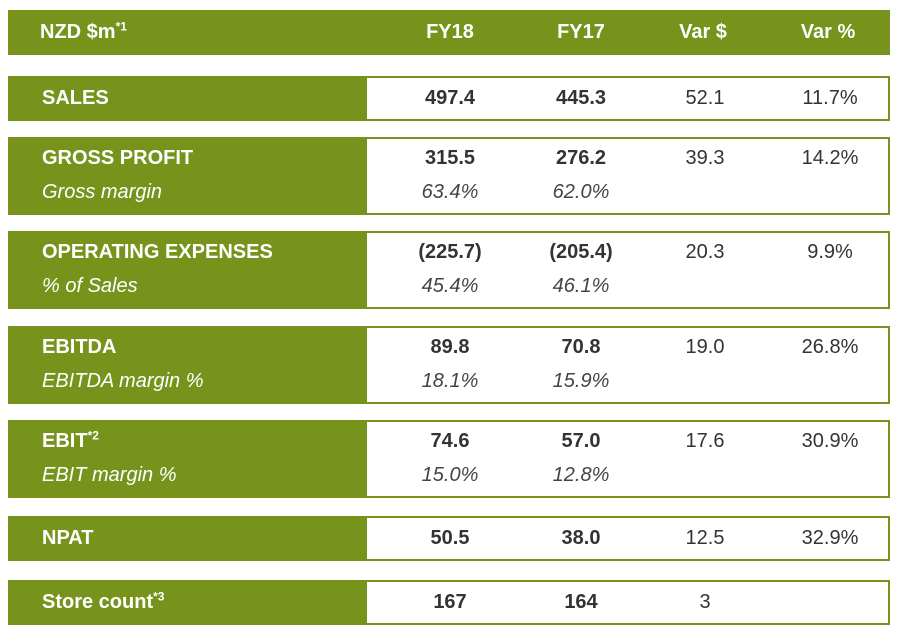  What do you see at coordinates (581, 32) in the screenshot?
I see `header-fy17: FY17` at bounding box center [581, 32].